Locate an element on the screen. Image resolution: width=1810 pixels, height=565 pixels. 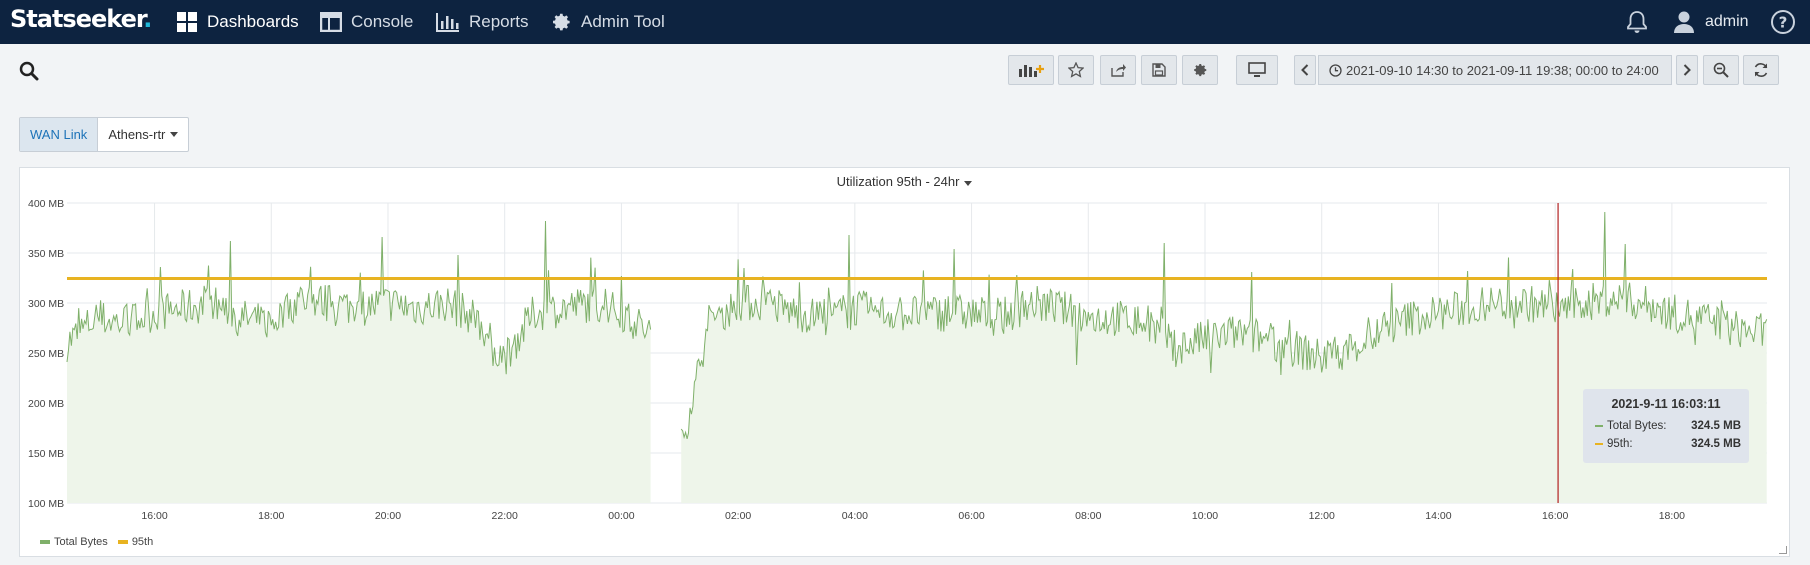
add-chart-icon is located at coordinates (1031, 71).